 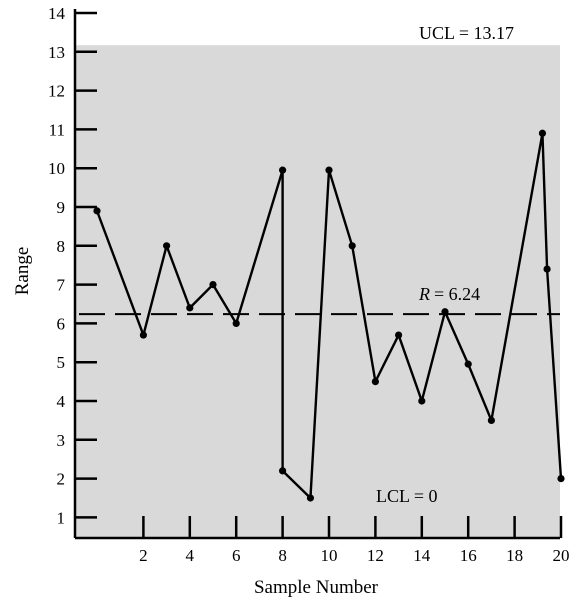 What do you see at coordinates (375, 555) in the screenshot?
I see `x-tick-label: 12` at bounding box center [375, 555].